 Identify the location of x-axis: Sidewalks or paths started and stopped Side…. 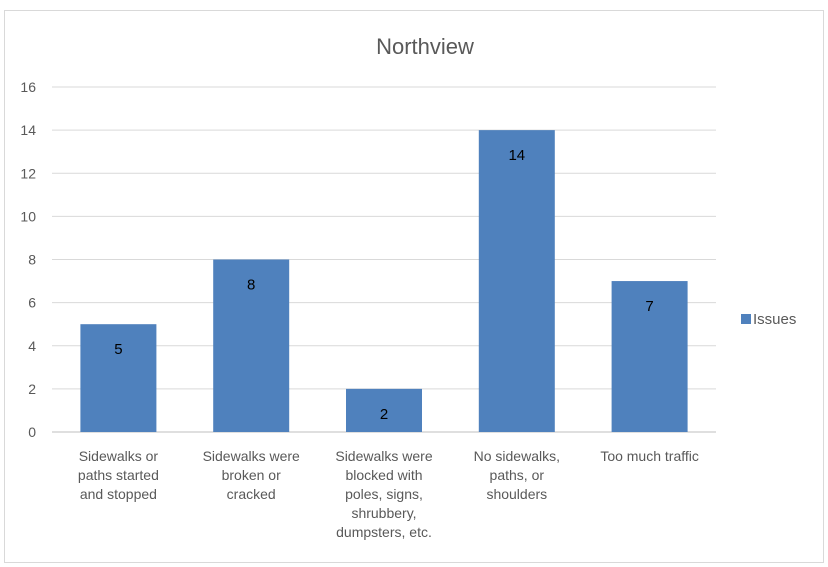
(388, 494).